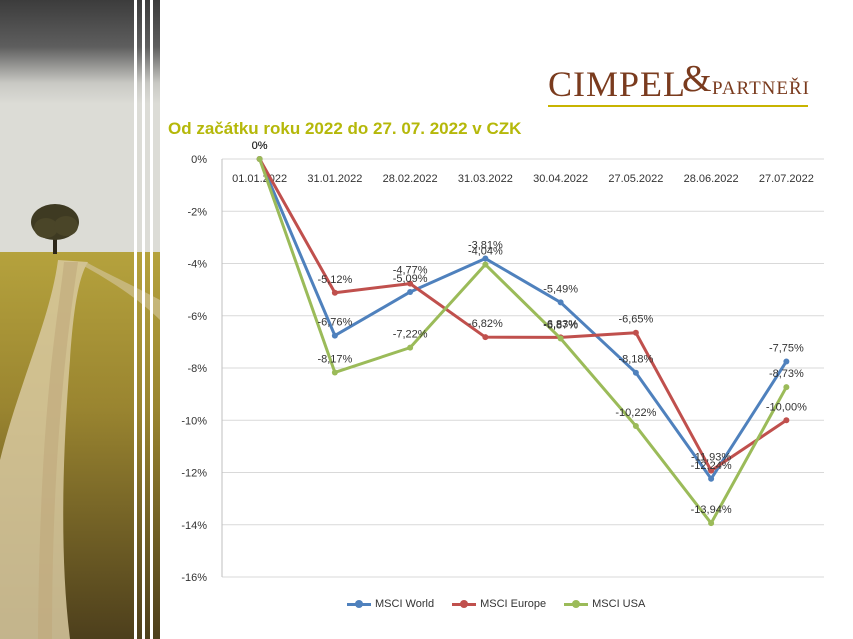 This screenshot has width=853, height=639. What do you see at coordinates (711, 466) in the screenshot?
I see `data-label: -12,24%` at bounding box center [711, 466].